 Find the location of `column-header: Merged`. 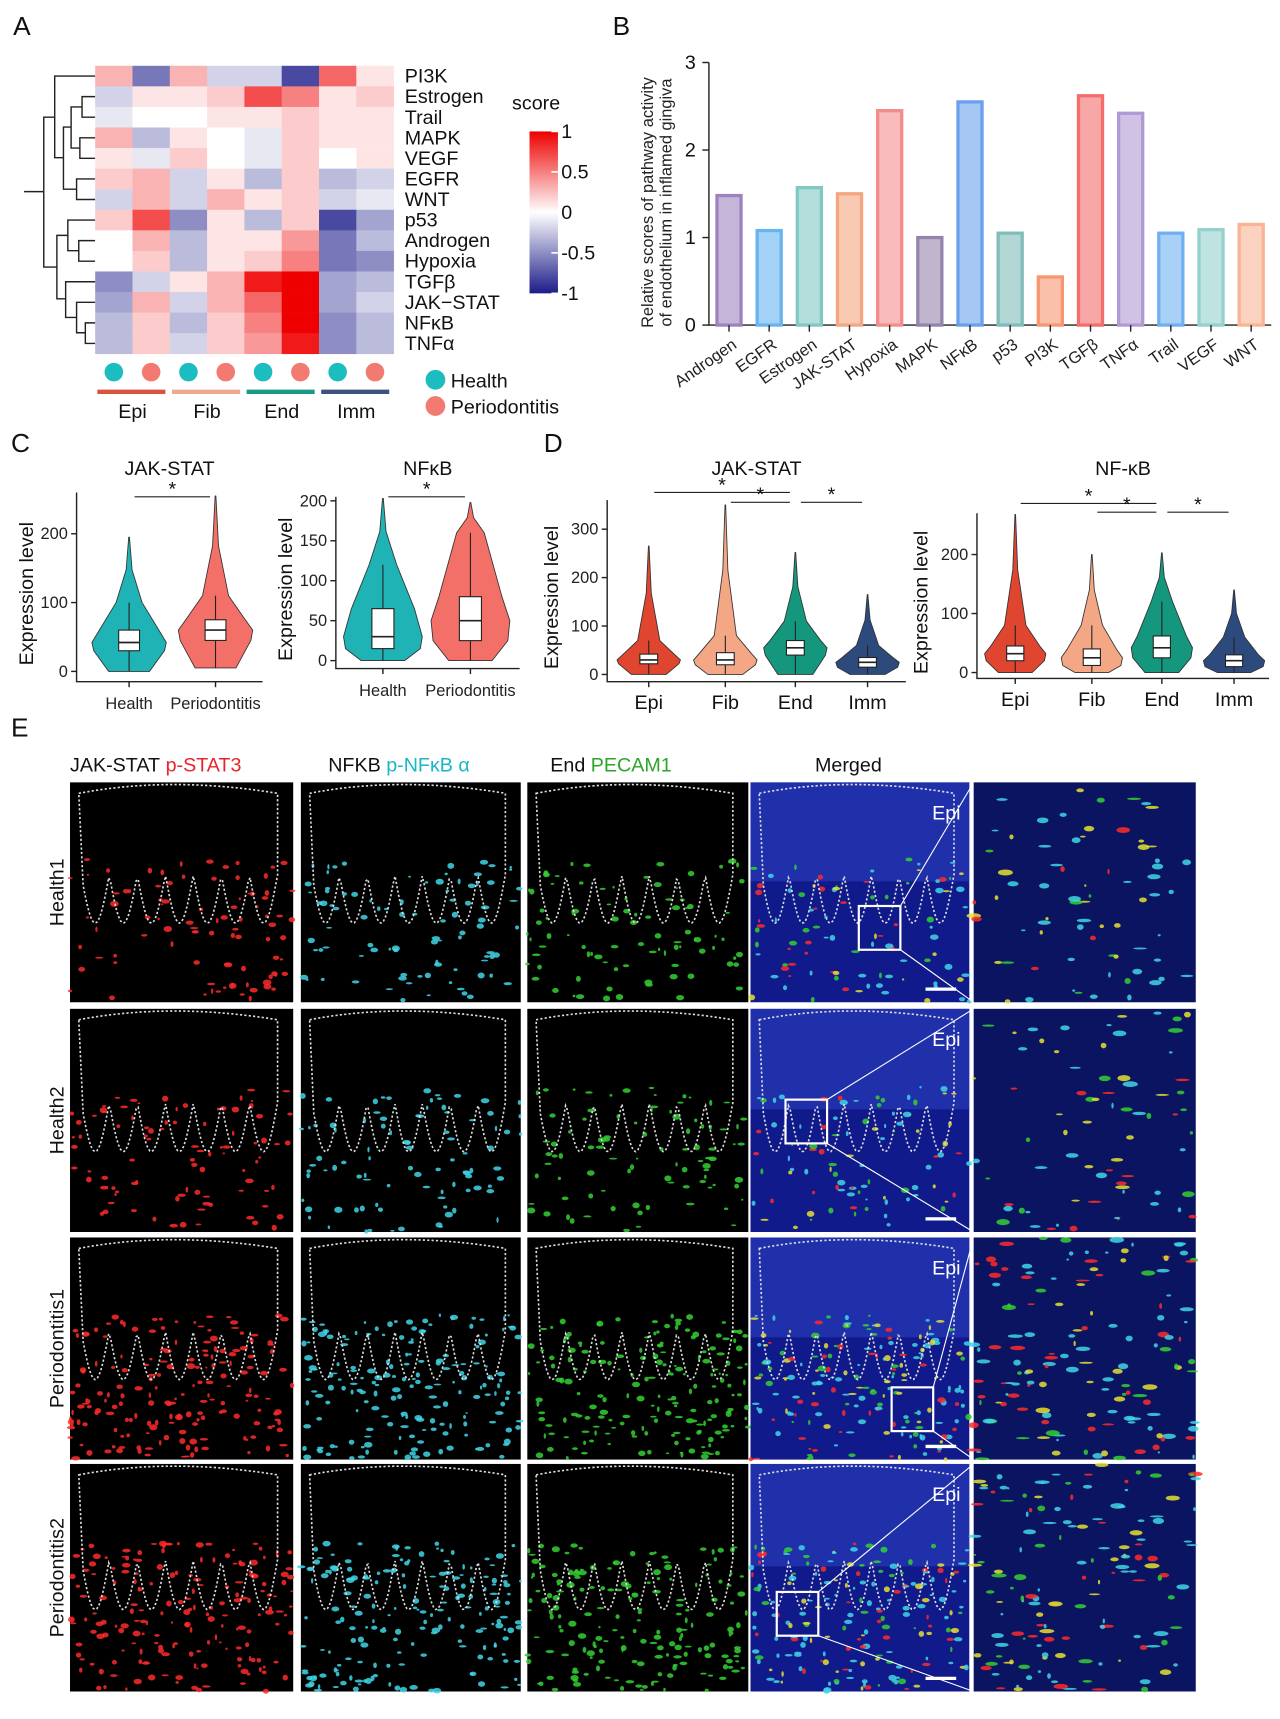

column-header: Merged is located at coordinates (848, 765).